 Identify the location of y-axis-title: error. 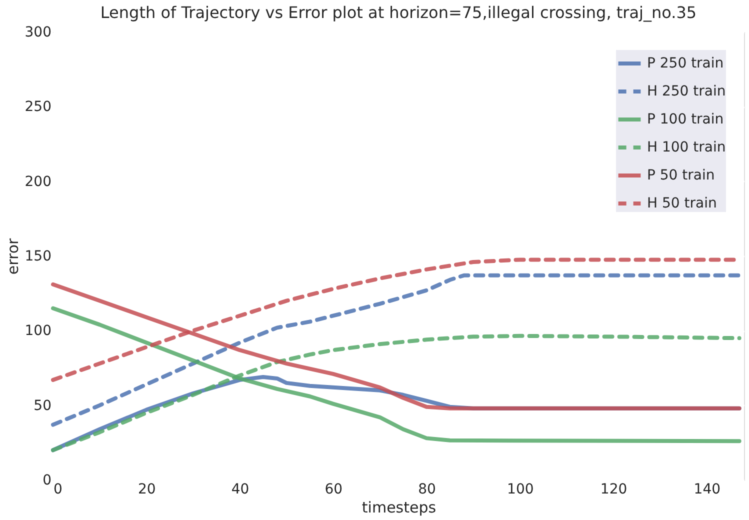
(13, 256).